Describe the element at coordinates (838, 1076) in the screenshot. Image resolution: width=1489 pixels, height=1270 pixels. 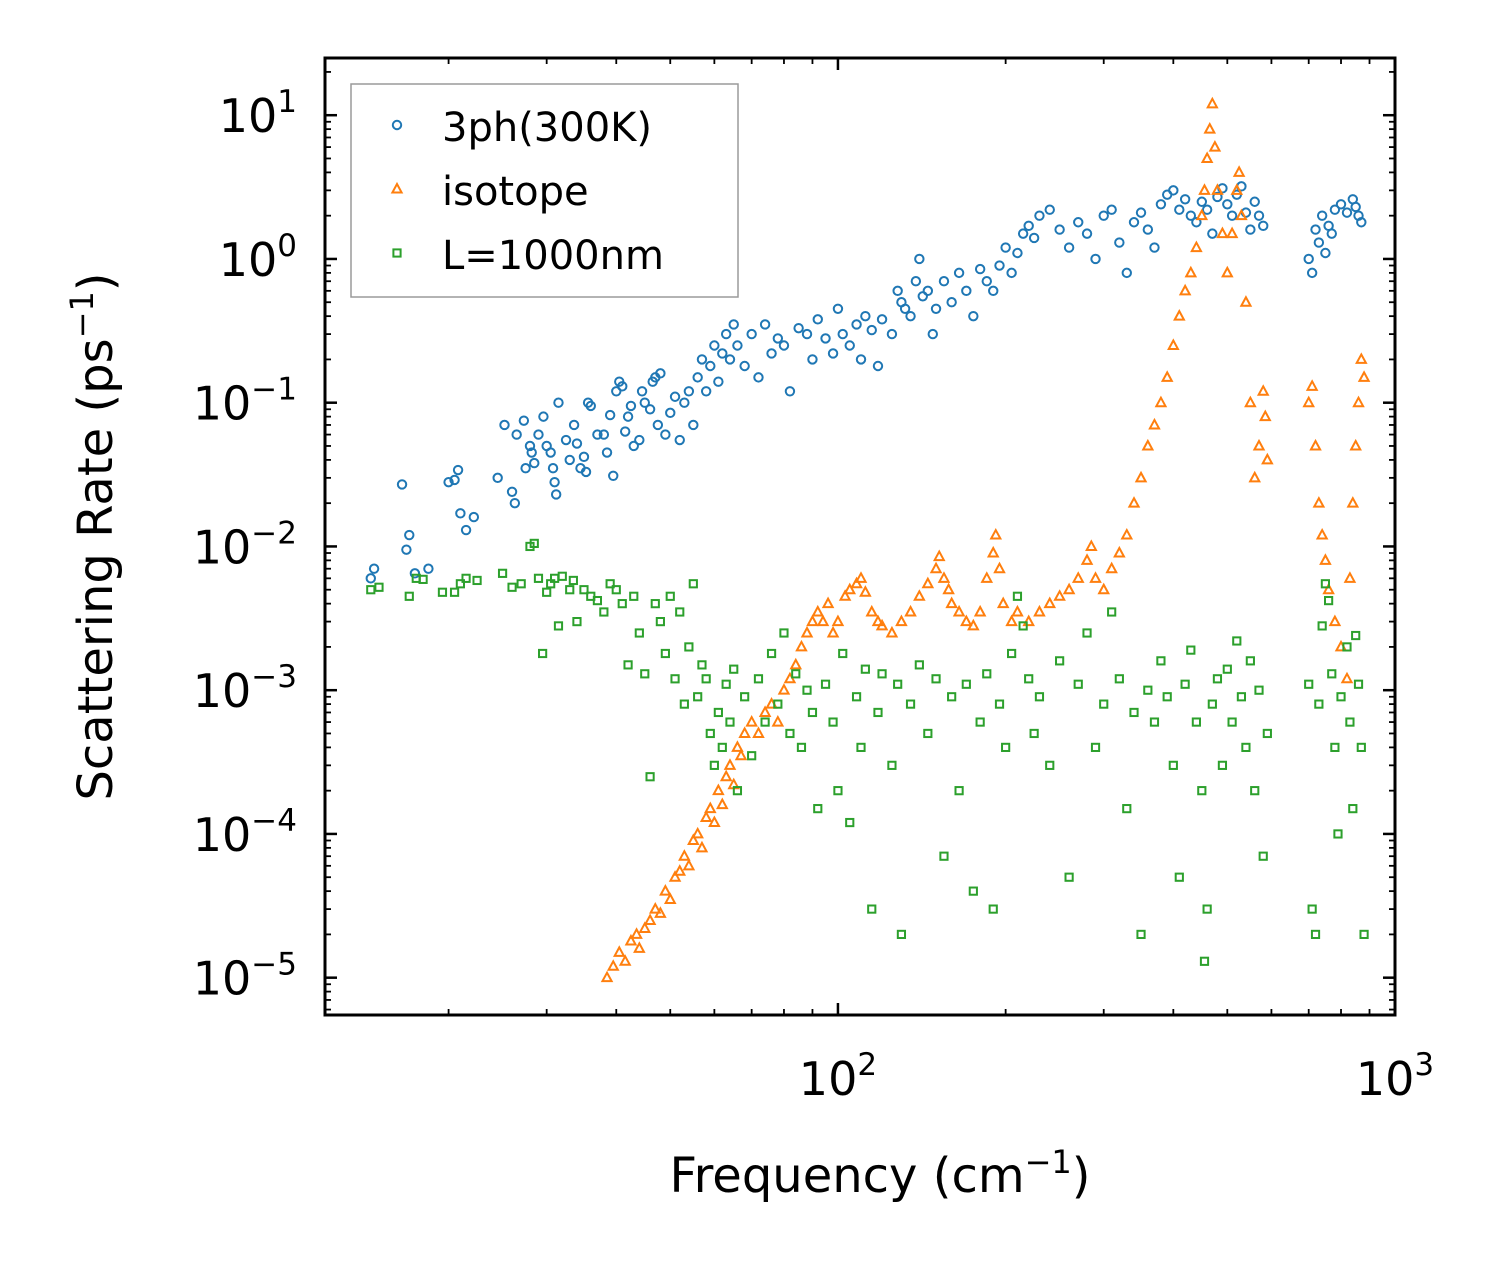
I see `x-tick-label: 102` at that location.